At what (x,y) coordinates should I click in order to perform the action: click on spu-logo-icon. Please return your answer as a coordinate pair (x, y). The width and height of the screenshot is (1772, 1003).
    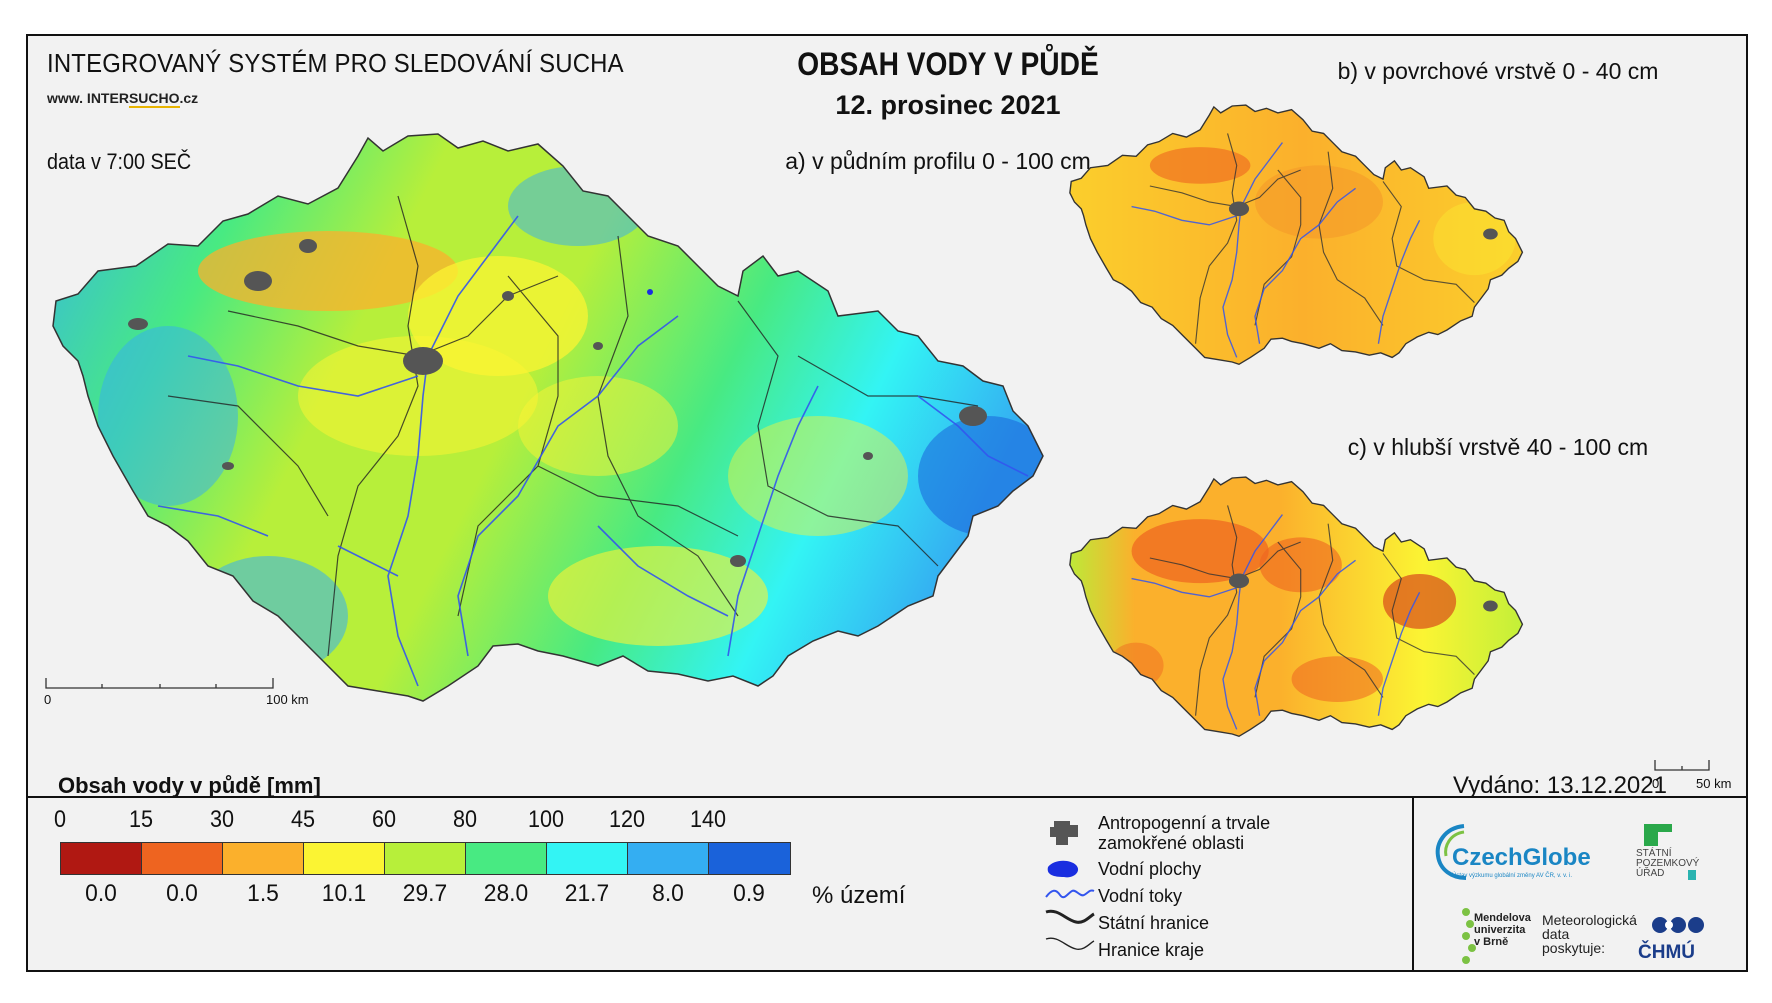
    Looking at the image, I should click on (1670, 852).